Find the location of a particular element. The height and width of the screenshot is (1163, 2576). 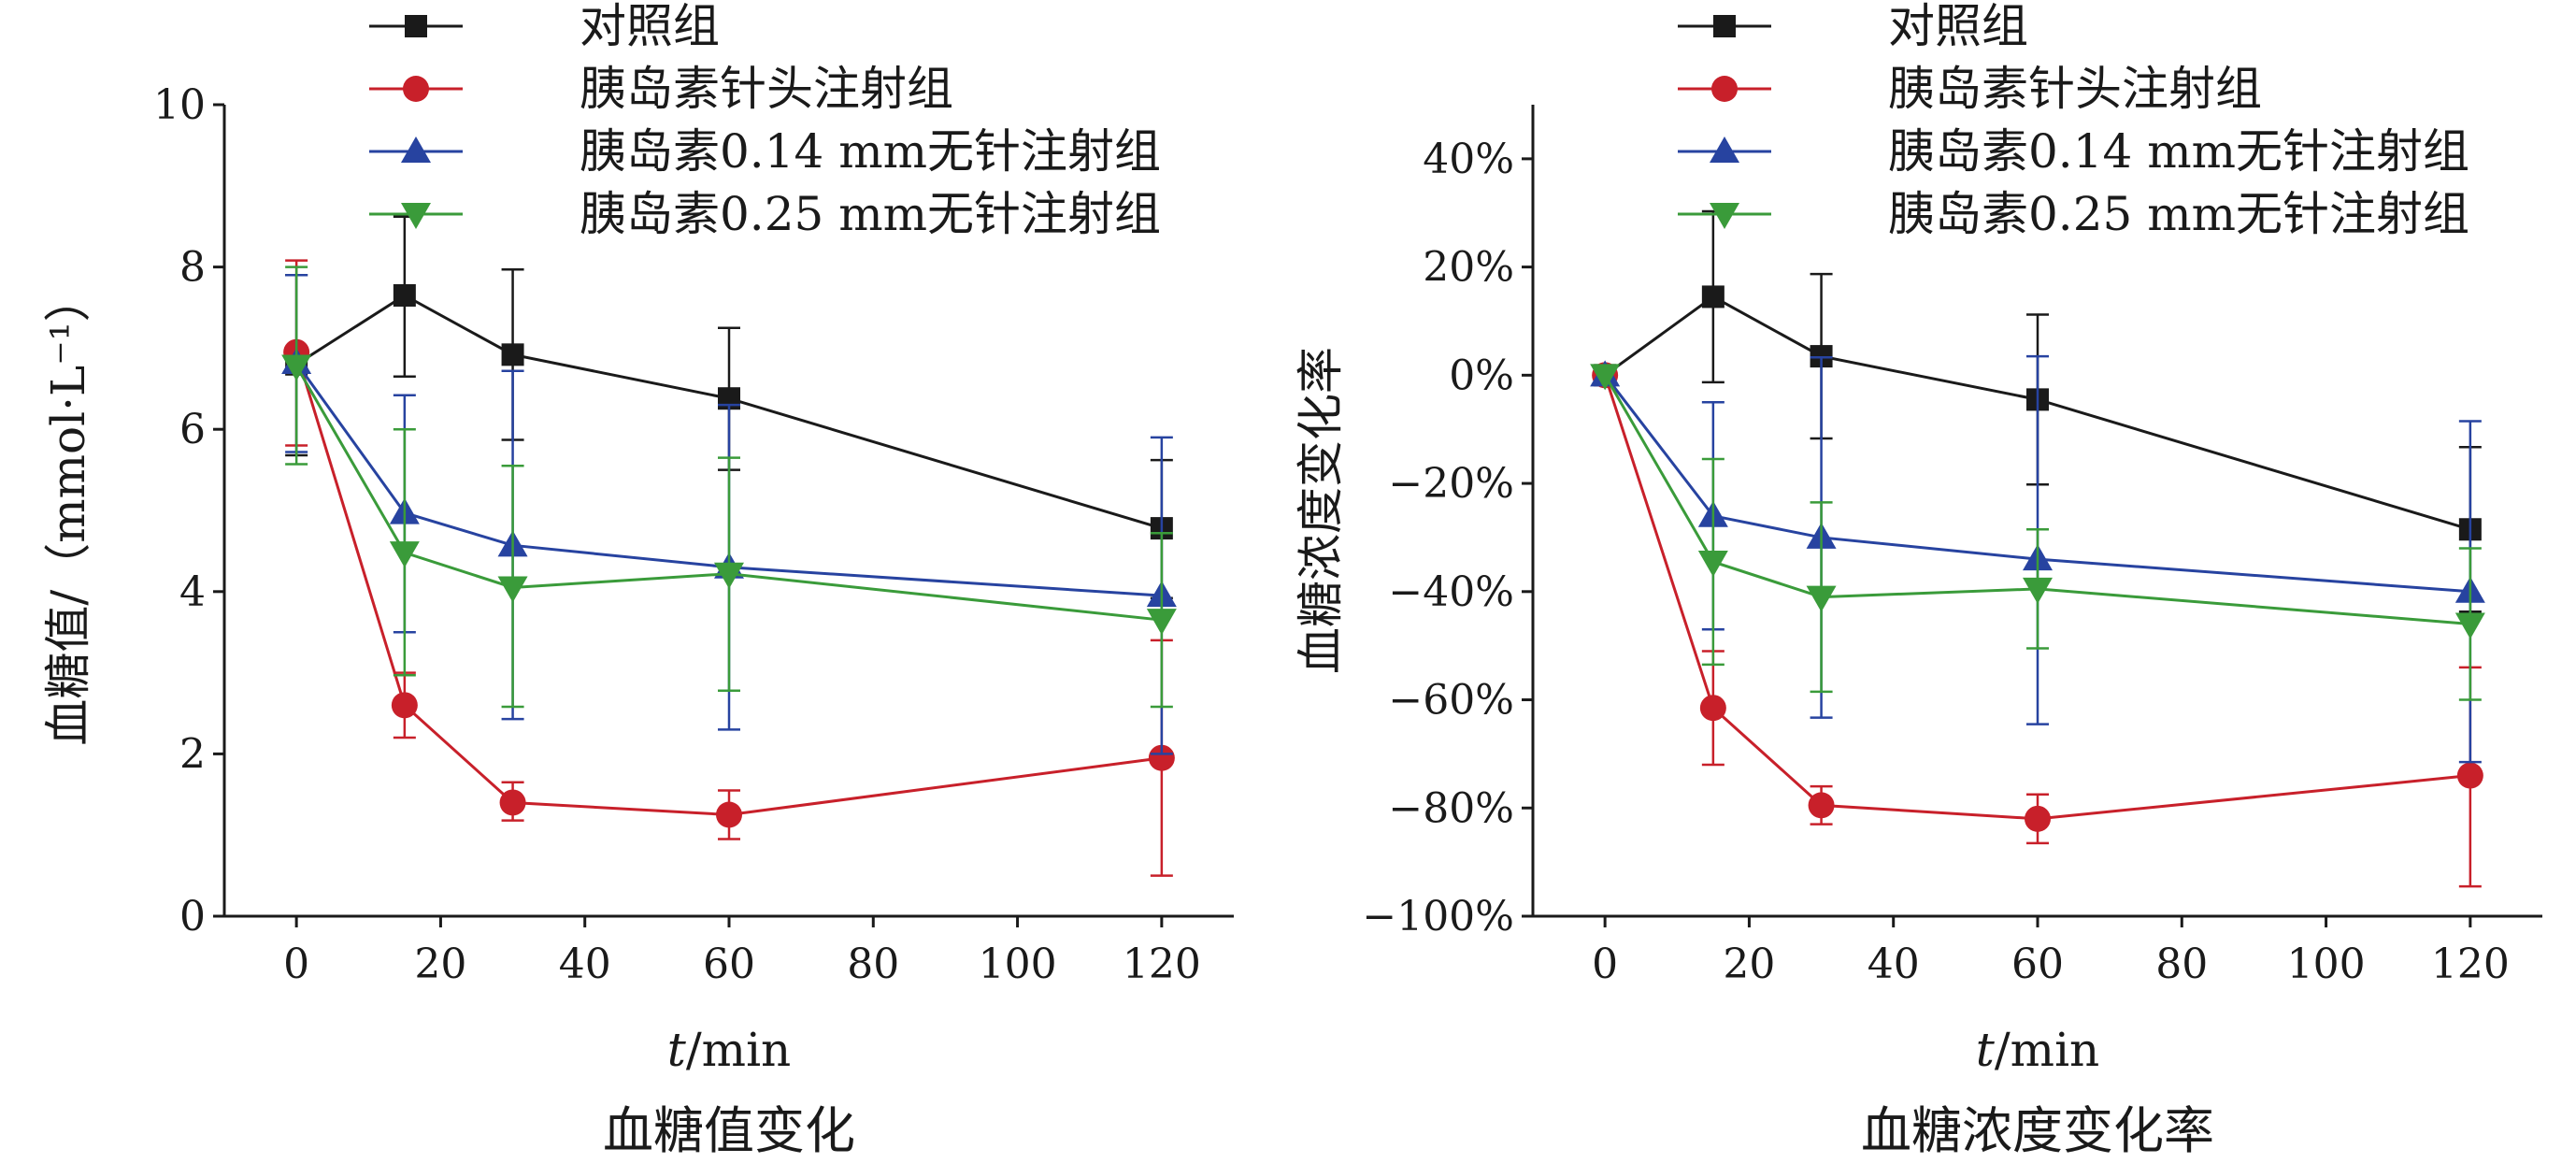

y-tick-label: −40% is located at coordinates (1451, 592).